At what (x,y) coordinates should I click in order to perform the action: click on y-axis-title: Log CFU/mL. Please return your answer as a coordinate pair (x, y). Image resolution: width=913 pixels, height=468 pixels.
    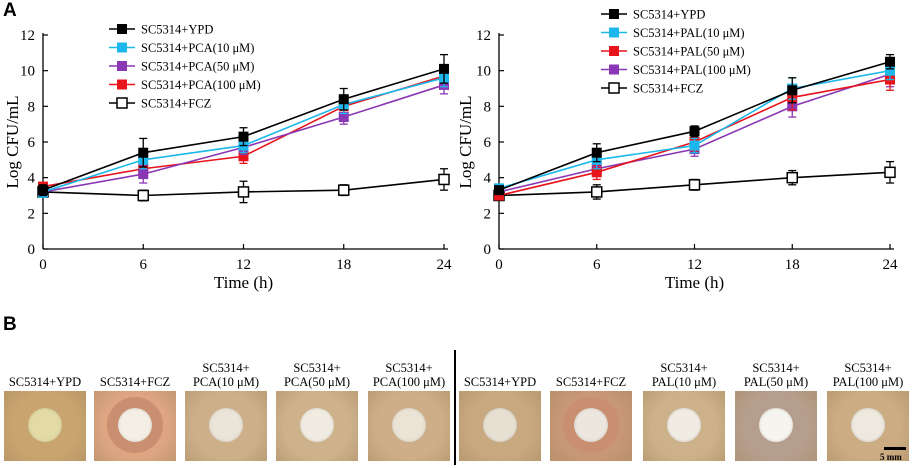
    Looking at the image, I should click on (12, 141).